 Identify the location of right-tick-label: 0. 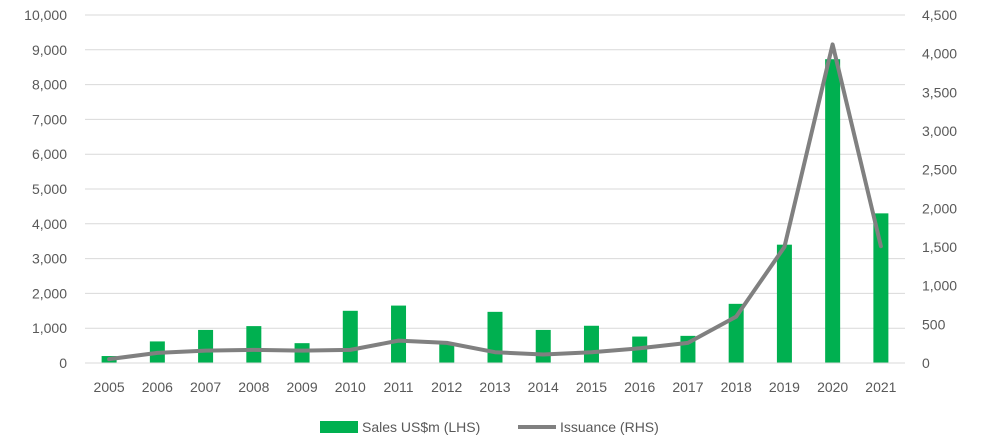
(926, 363).